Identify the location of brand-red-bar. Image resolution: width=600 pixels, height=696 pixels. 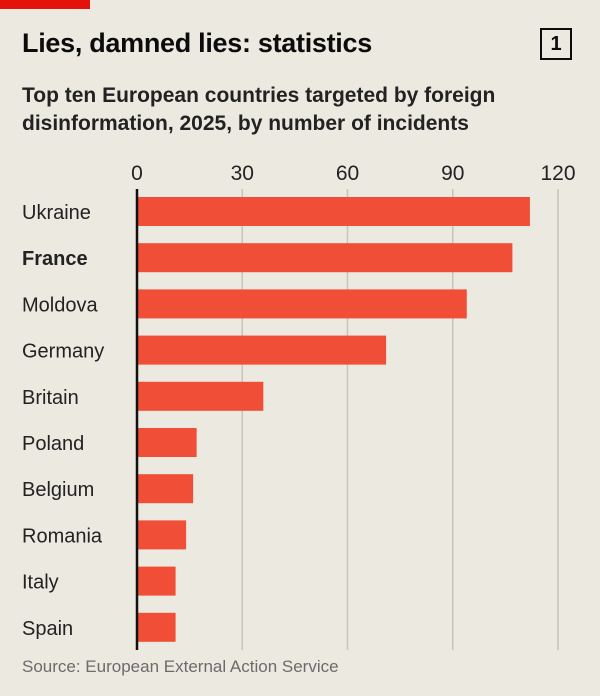
(45, 4).